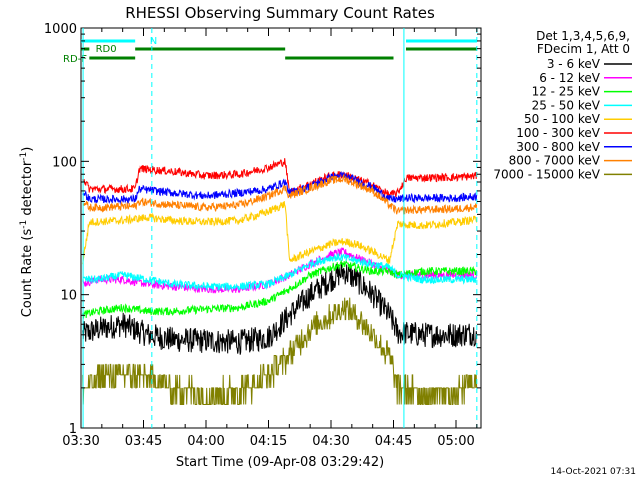 The image size is (640, 480). Describe the element at coordinates (24, 224) in the screenshot. I see `y-axis-label-sup1: -1` at that location.